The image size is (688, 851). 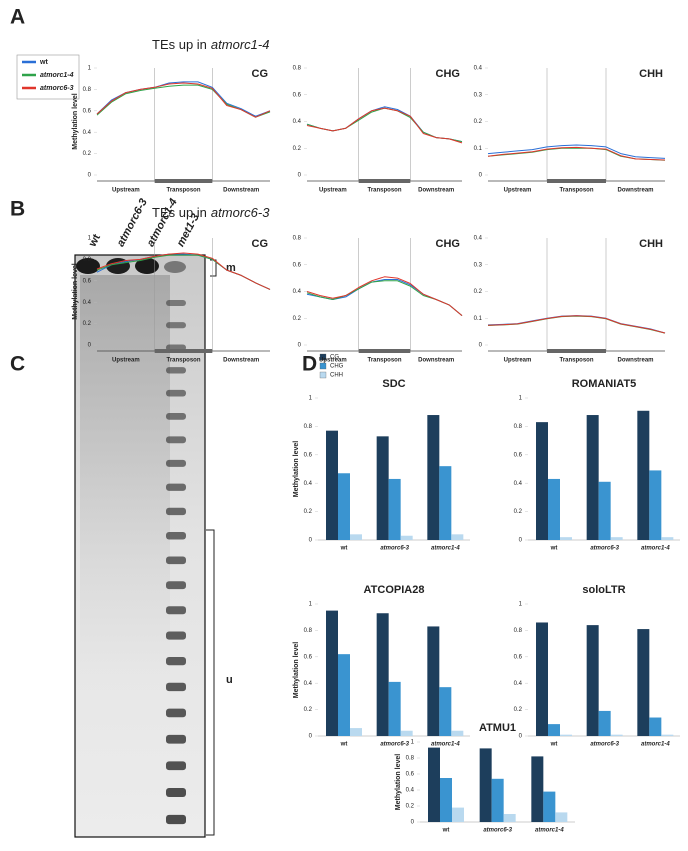 What do you see at coordinates (241, 361) in the screenshot?
I see `x-tick-label: Downstream` at bounding box center [241, 361].